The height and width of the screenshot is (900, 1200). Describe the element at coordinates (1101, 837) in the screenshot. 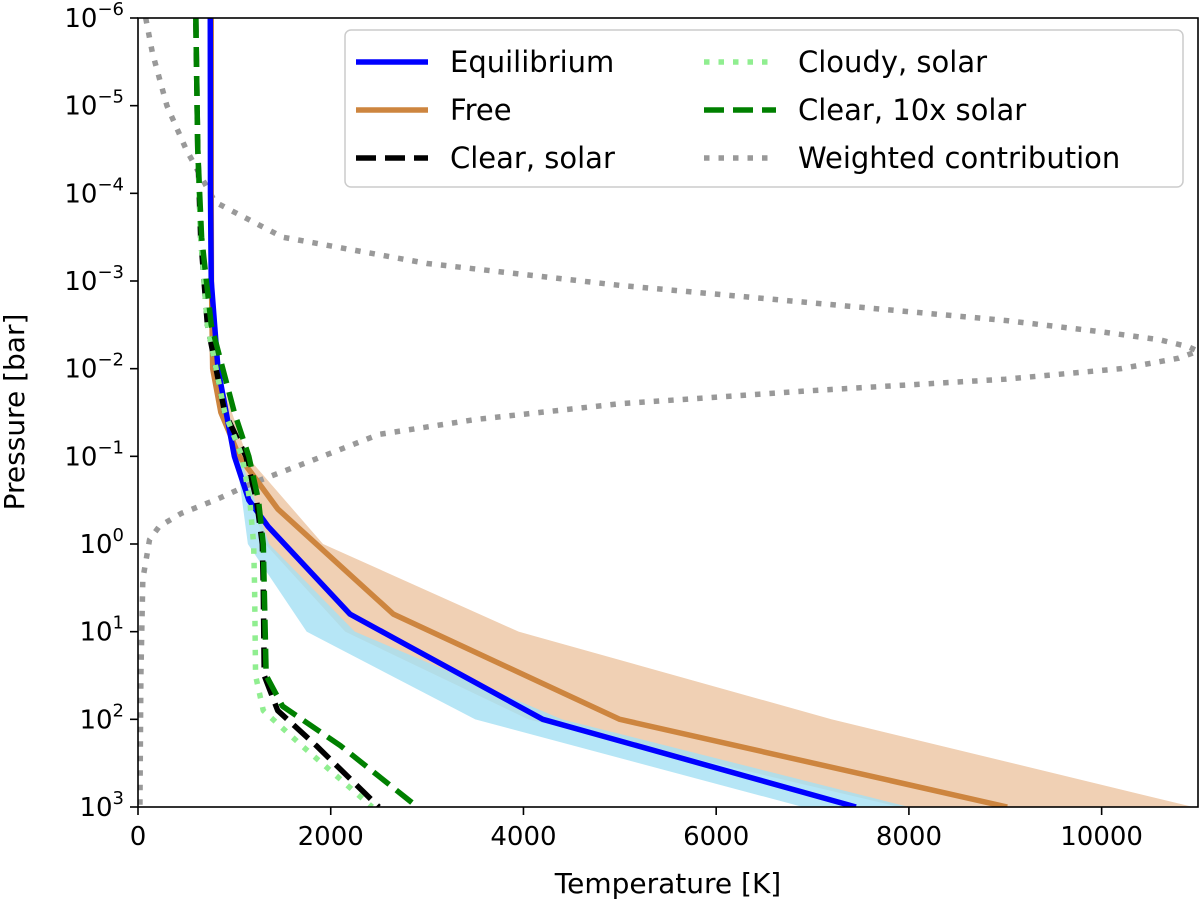

I see `x-tick-label: 10000` at that location.